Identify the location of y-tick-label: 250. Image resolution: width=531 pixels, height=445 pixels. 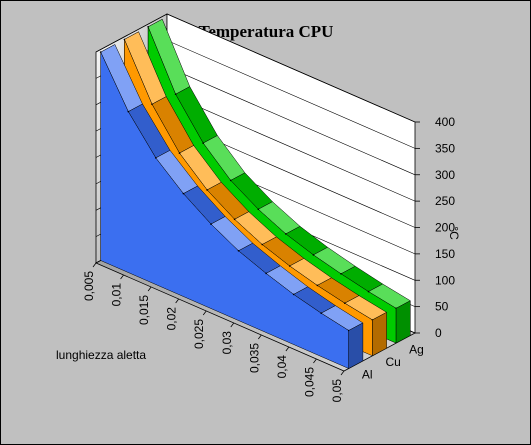
(445, 201).